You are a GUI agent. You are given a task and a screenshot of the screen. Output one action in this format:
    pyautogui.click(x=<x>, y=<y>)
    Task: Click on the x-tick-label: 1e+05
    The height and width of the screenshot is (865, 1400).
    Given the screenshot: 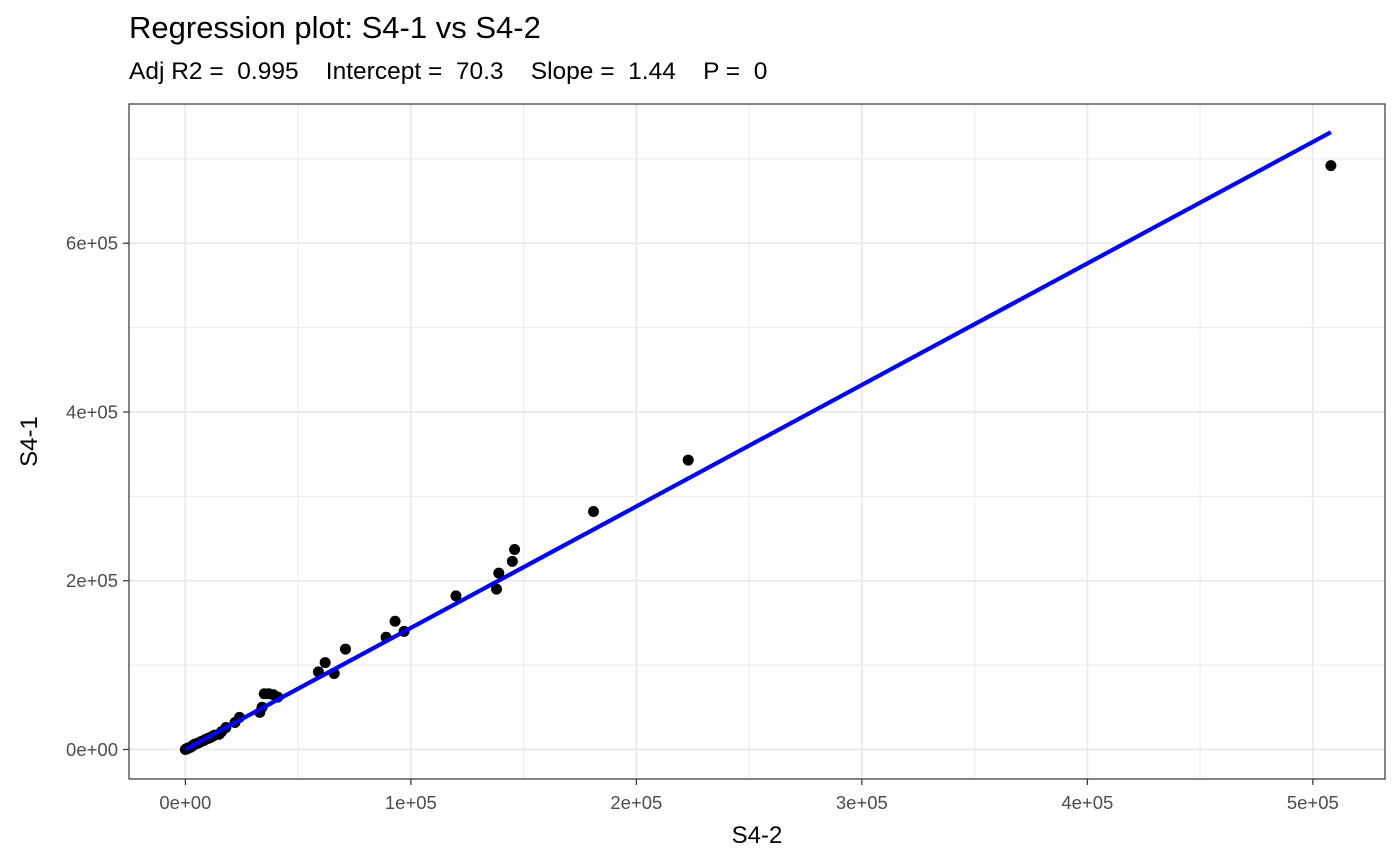 What is the action you would take?
    pyautogui.click(x=411, y=802)
    